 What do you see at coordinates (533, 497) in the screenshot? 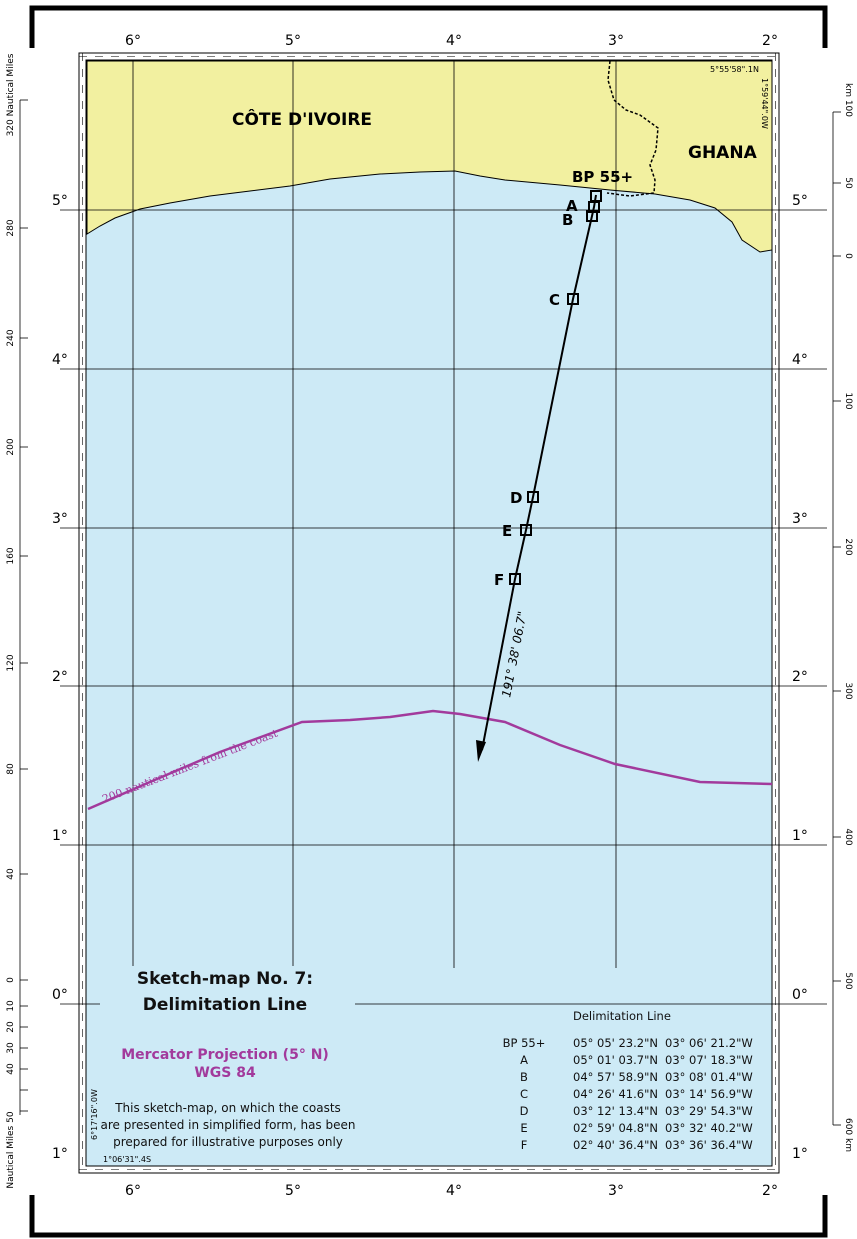
I see `point-marker-d` at bounding box center [533, 497].